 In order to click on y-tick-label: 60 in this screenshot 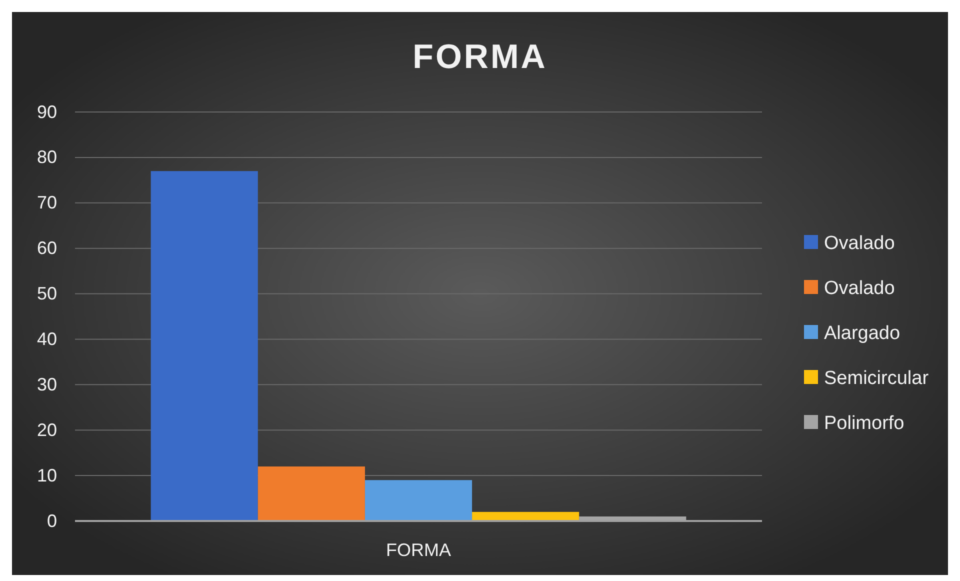, I will do `click(46, 248)`.